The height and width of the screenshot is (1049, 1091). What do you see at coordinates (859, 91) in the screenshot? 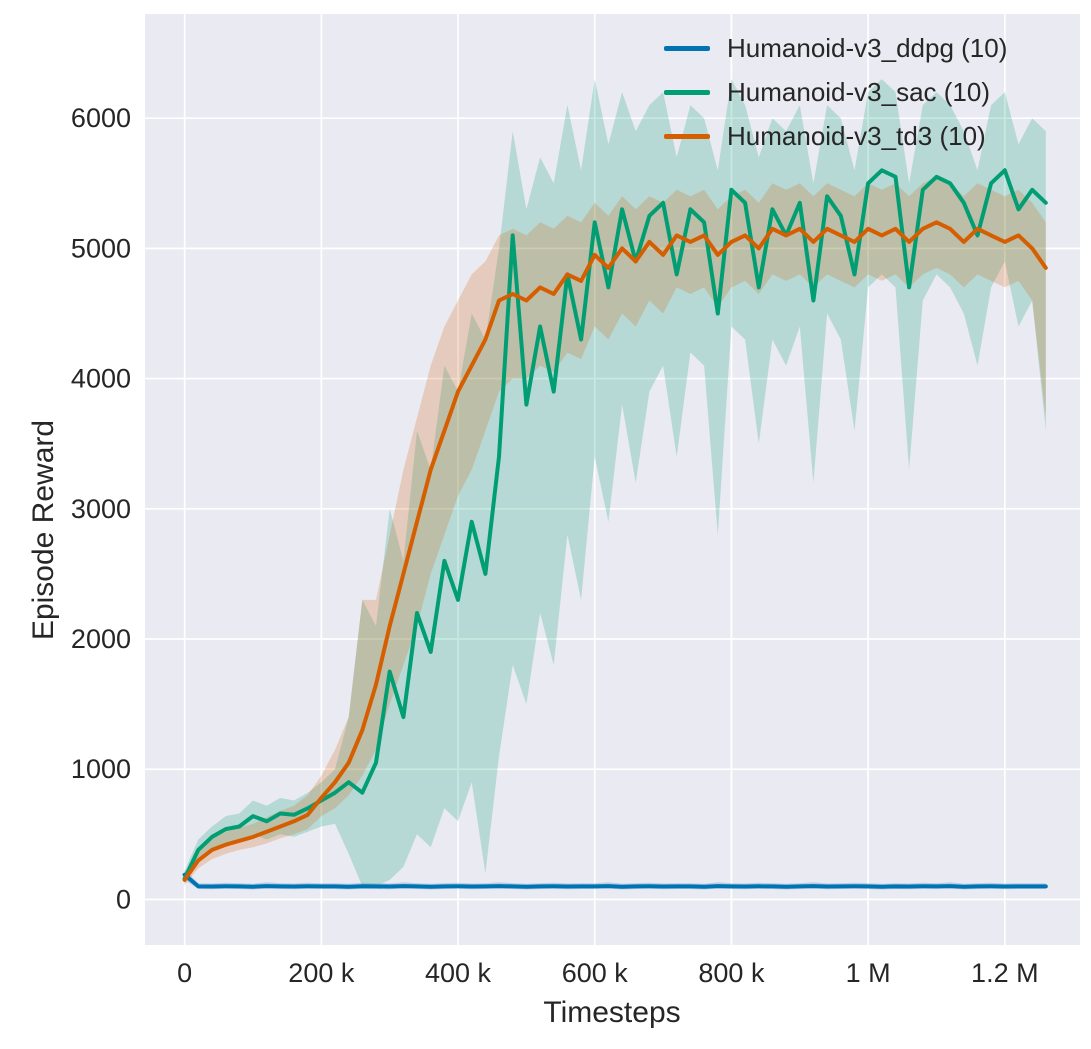
I see `legend-label-sac: Humanoid-v3_sac (10)` at bounding box center [859, 91].